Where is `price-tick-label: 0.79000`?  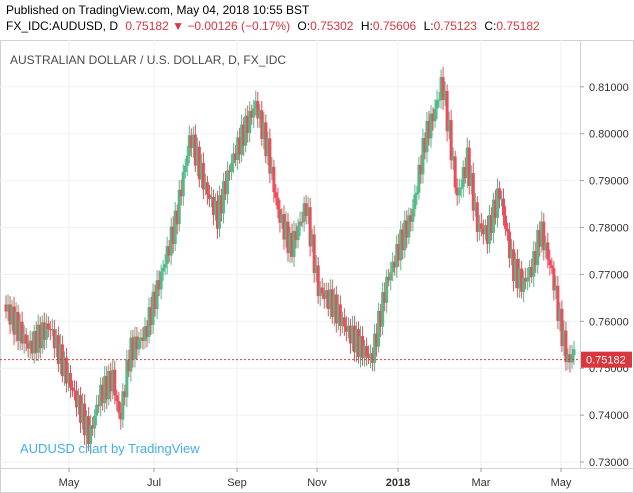 price-tick-label: 0.79000 is located at coordinates (609, 182).